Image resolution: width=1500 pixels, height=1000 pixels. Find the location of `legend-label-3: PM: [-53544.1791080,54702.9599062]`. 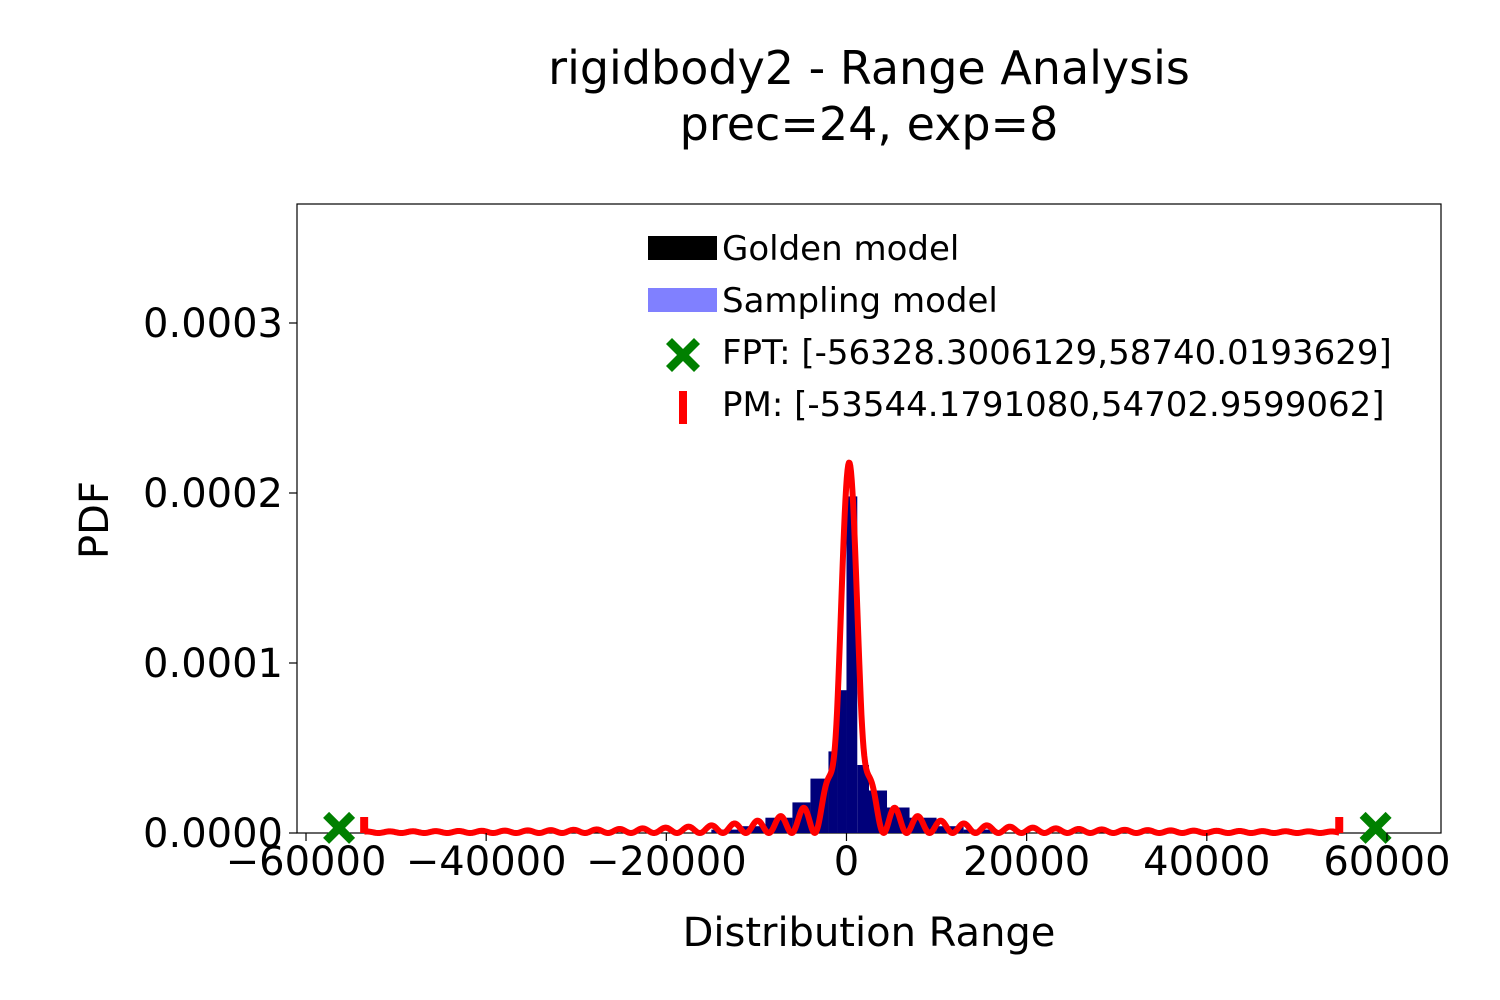

legend-label-3: PM: [-53544.1791080,54702.9599062] is located at coordinates (1053, 405).